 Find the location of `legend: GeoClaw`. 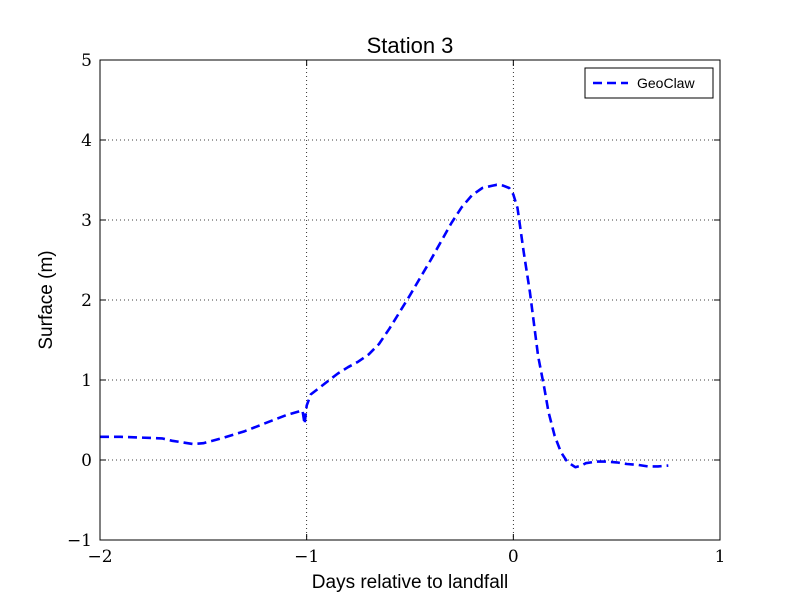

legend: GeoClaw is located at coordinates (649, 83).